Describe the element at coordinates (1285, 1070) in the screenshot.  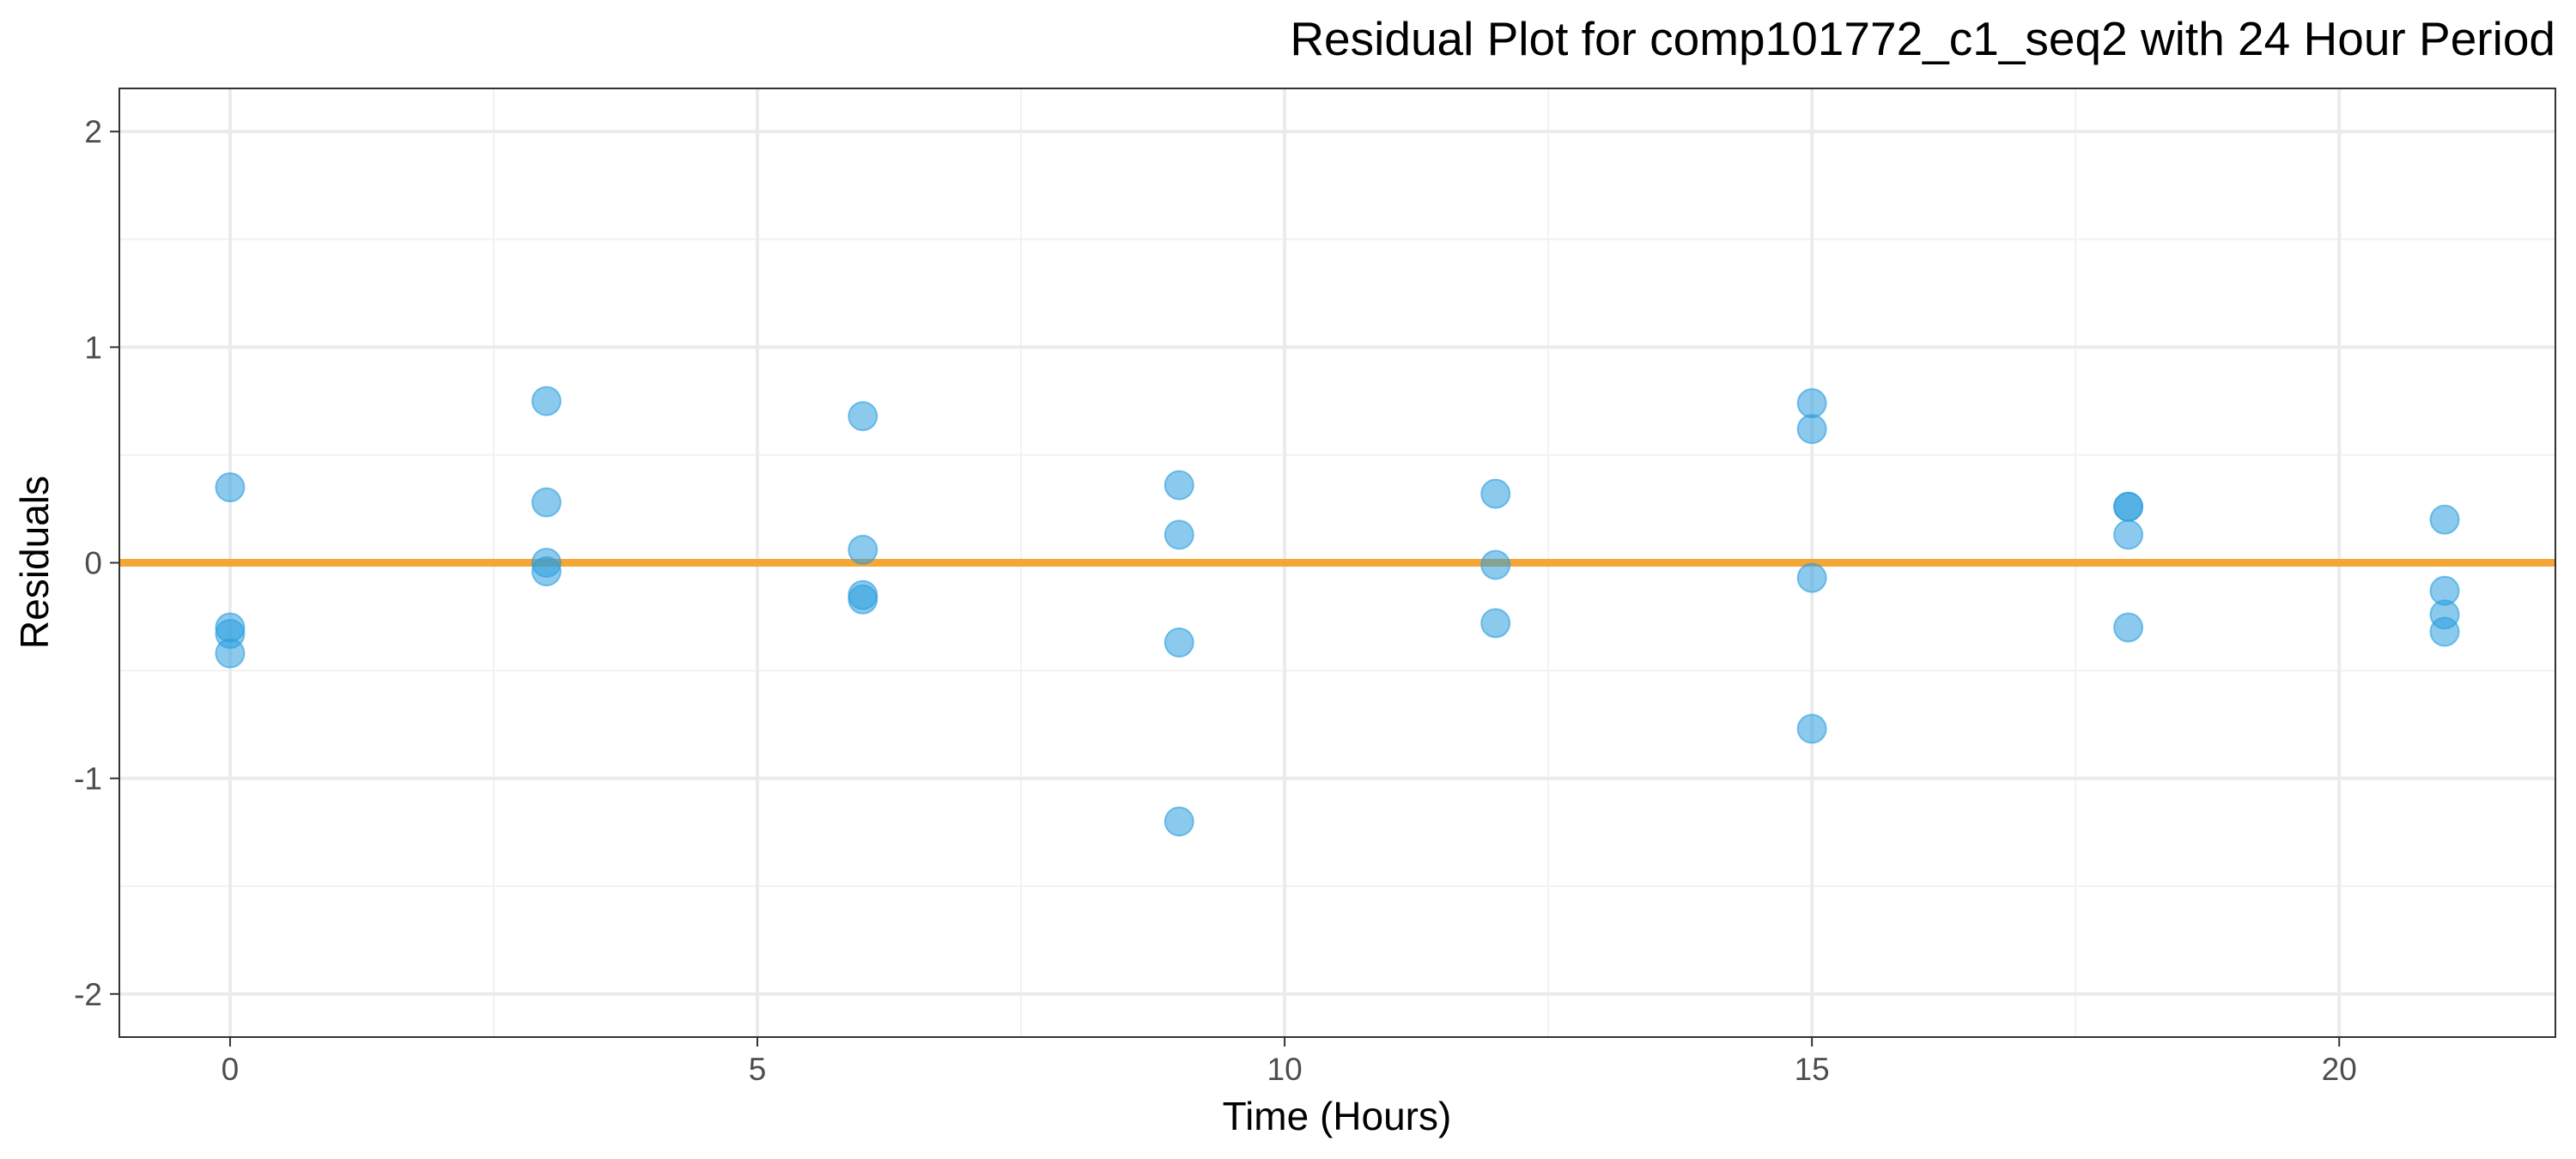
I see `x-tick-label: 10` at that location.